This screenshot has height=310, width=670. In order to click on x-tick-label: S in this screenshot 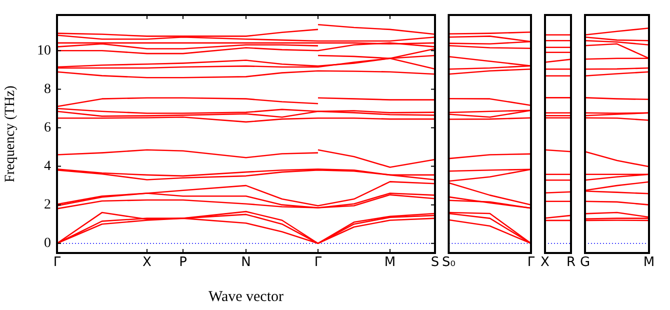, I will do `click(435, 262)`.